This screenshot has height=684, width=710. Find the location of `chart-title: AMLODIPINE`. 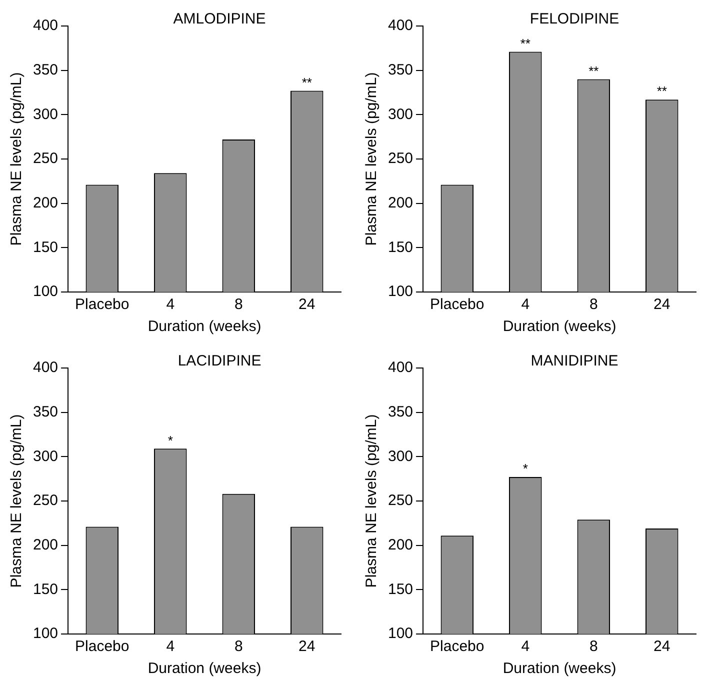

chart-title: AMLODIPINE is located at coordinates (219, 19).